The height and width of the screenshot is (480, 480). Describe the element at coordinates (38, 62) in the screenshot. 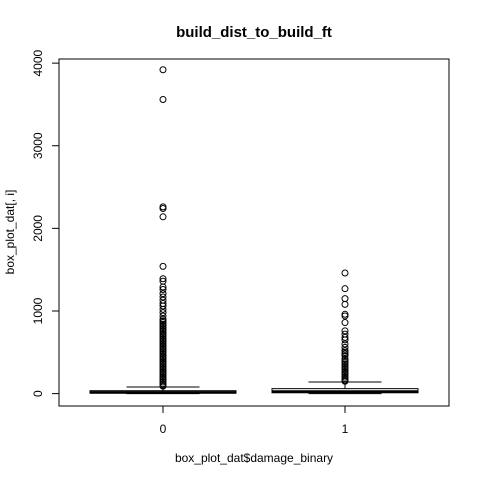

I see `y-tick-label: 4000` at that location.